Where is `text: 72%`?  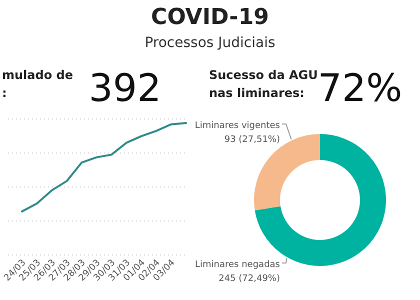
text: 72% is located at coordinates (360, 88).